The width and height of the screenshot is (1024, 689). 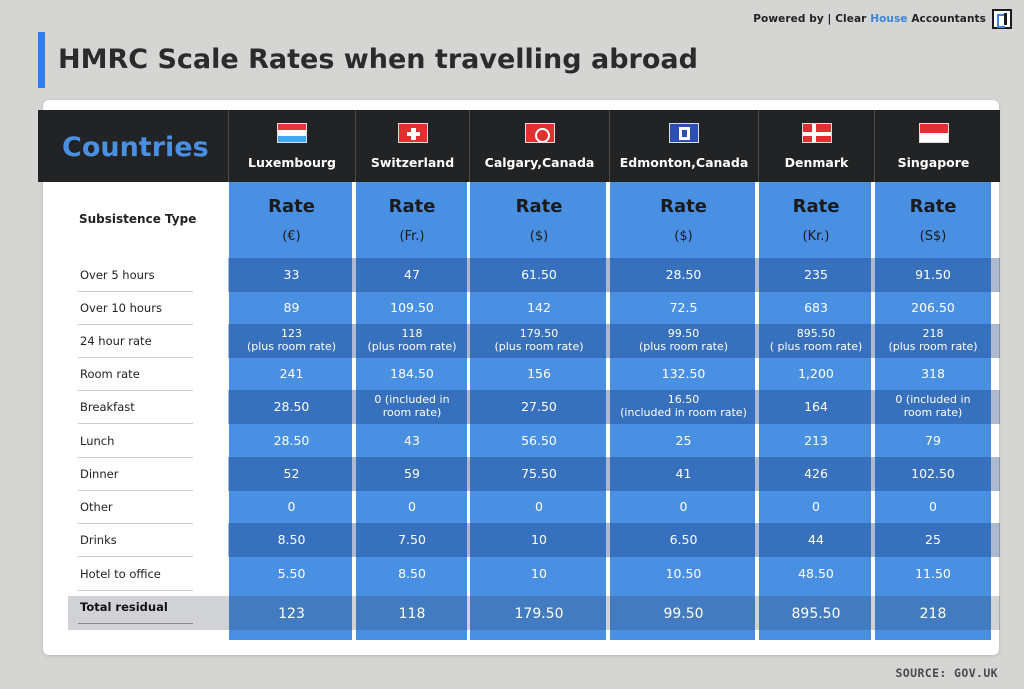 I want to click on total-cell: 123, so click(x=291, y=613).